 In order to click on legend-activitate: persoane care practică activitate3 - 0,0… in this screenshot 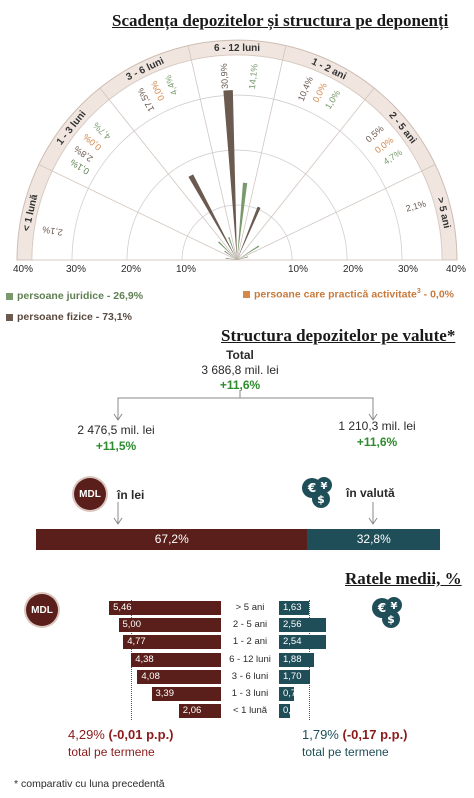, I will do `click(348, 294)`.